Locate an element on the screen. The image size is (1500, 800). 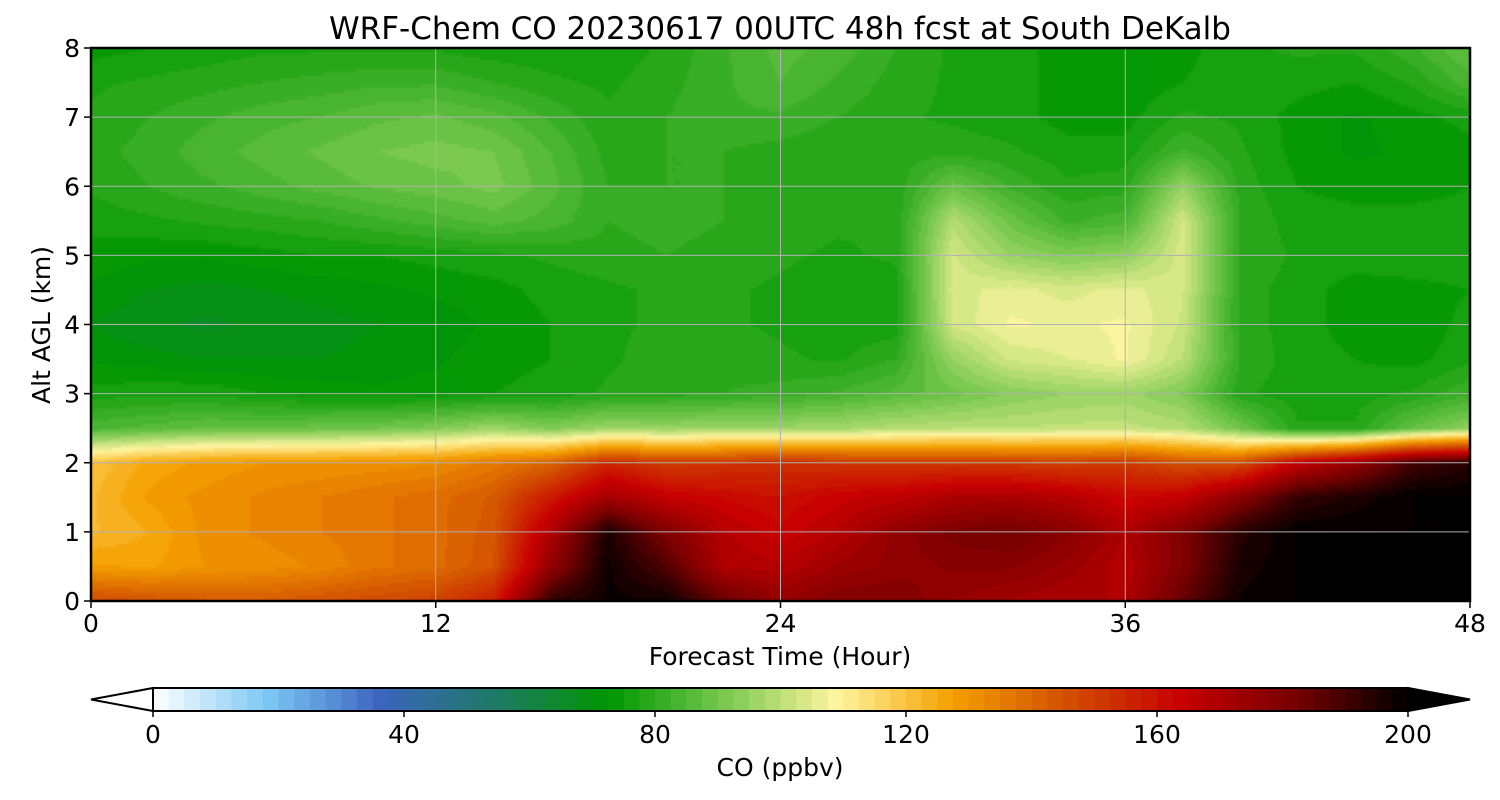
colorbar-tick-label: 120 is located at coordinates (906, 734).